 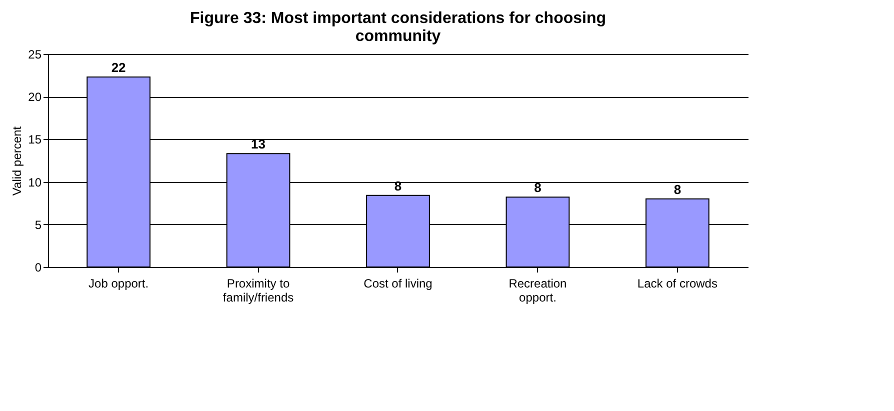 I want to click on data-label: 22, so click(x=118, y=68).